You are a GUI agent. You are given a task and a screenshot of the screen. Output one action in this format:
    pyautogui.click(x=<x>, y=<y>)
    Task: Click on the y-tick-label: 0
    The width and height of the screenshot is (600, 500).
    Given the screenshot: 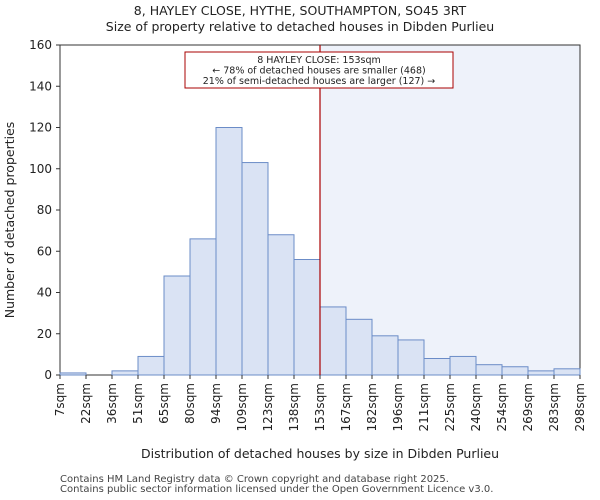 What is the action you would take?
    pyautogui.click(x=48, y=375)
    